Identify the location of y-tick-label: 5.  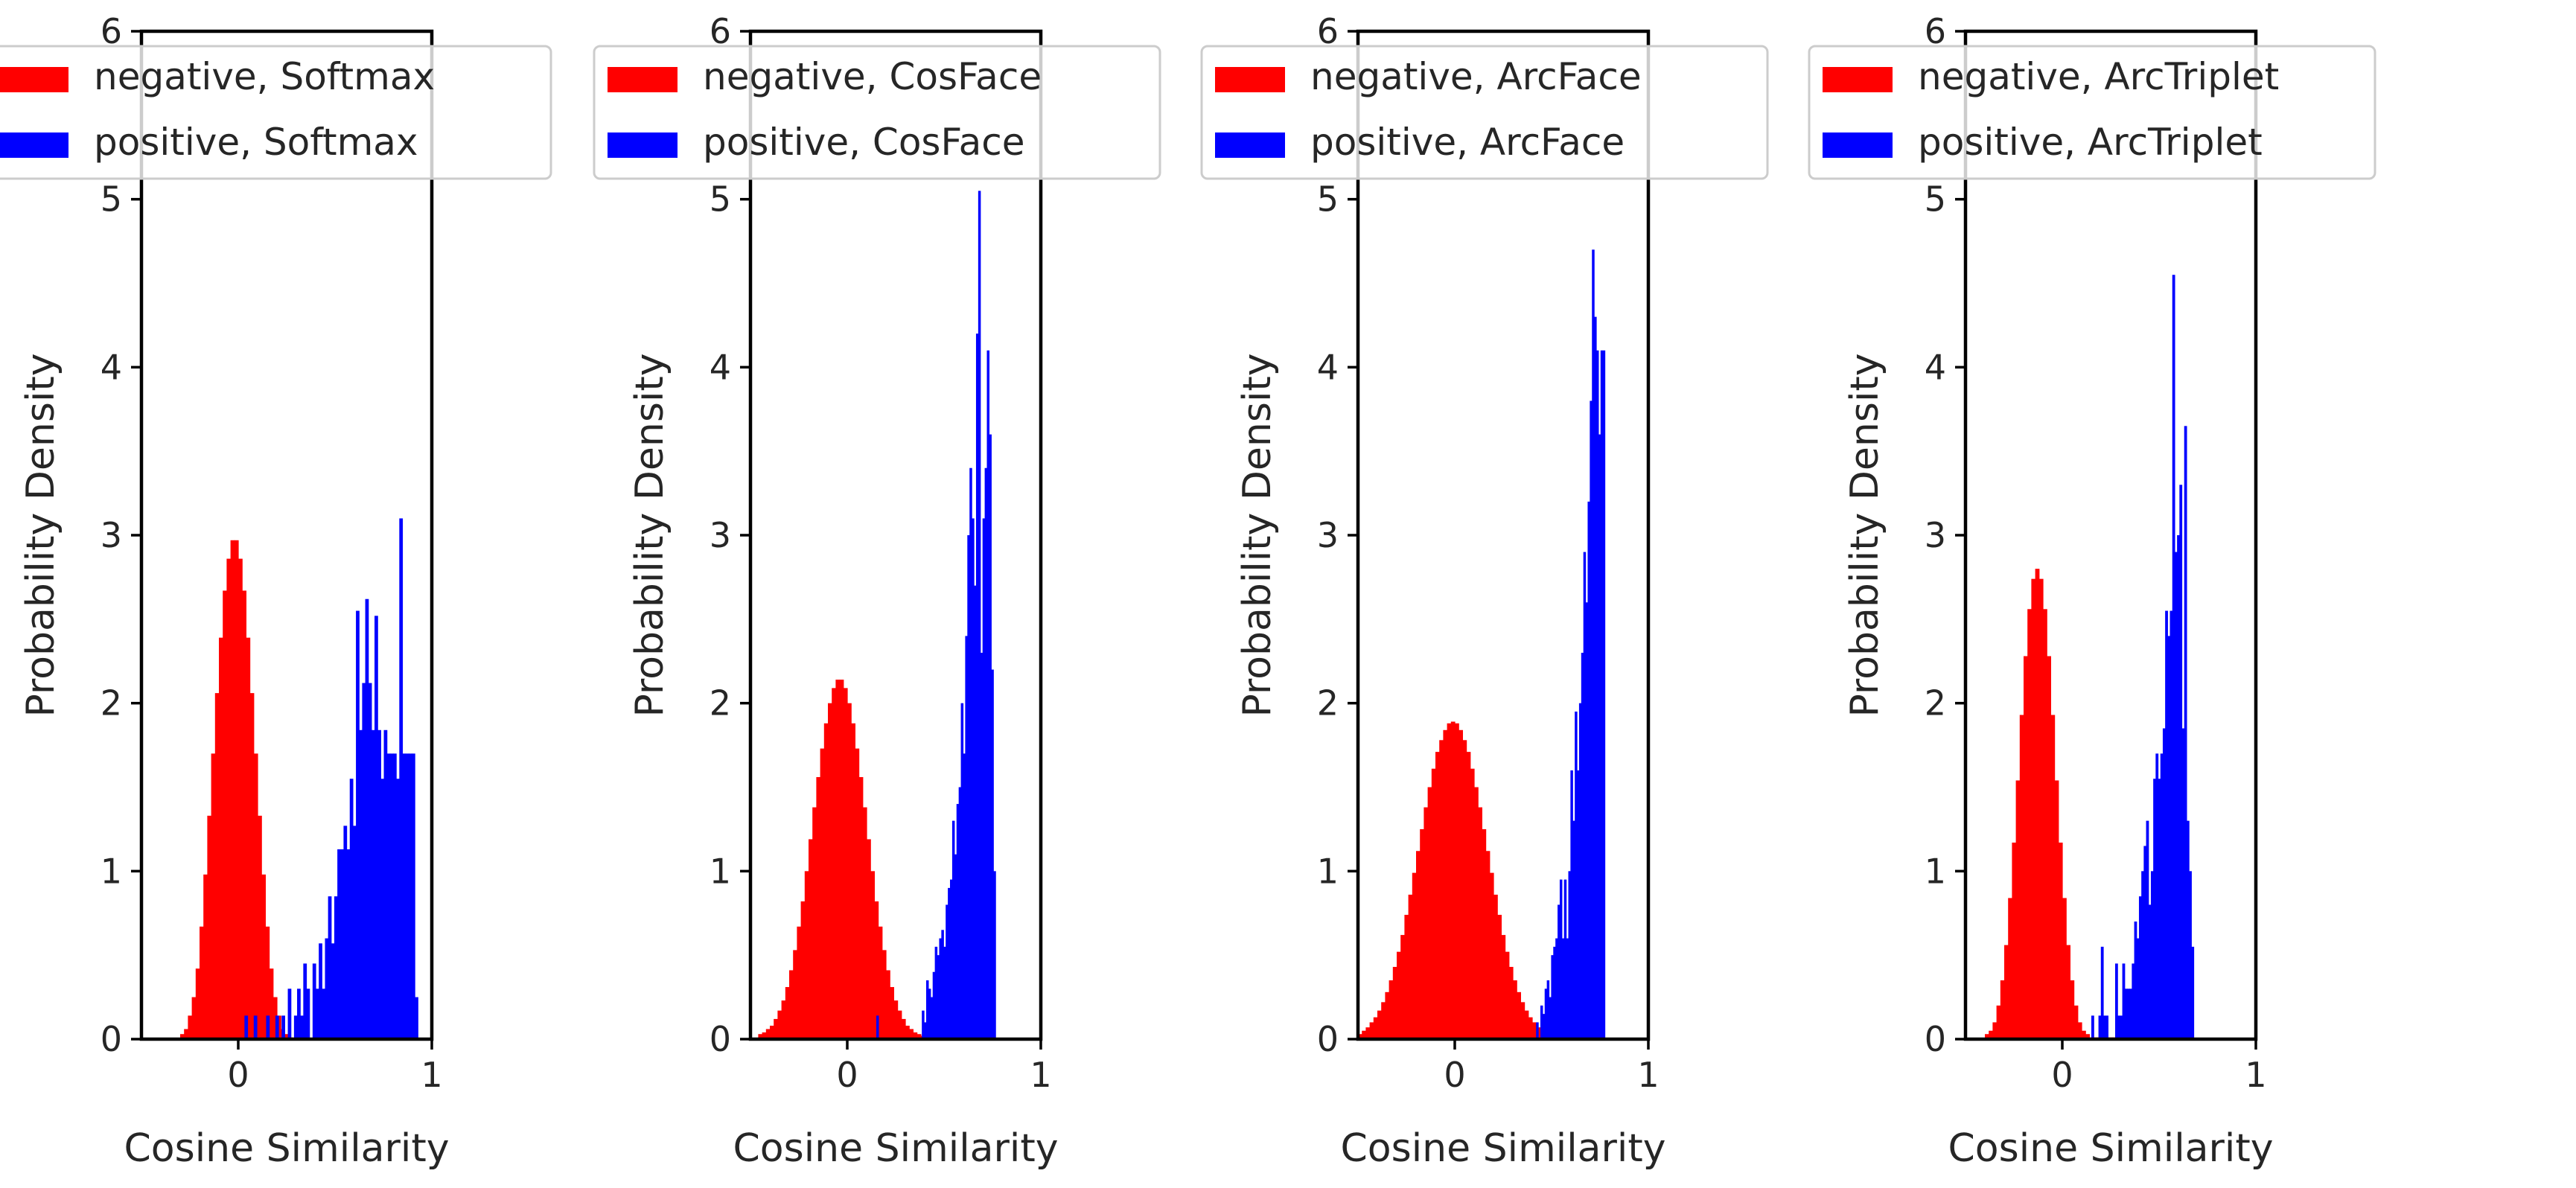
(720, 199).